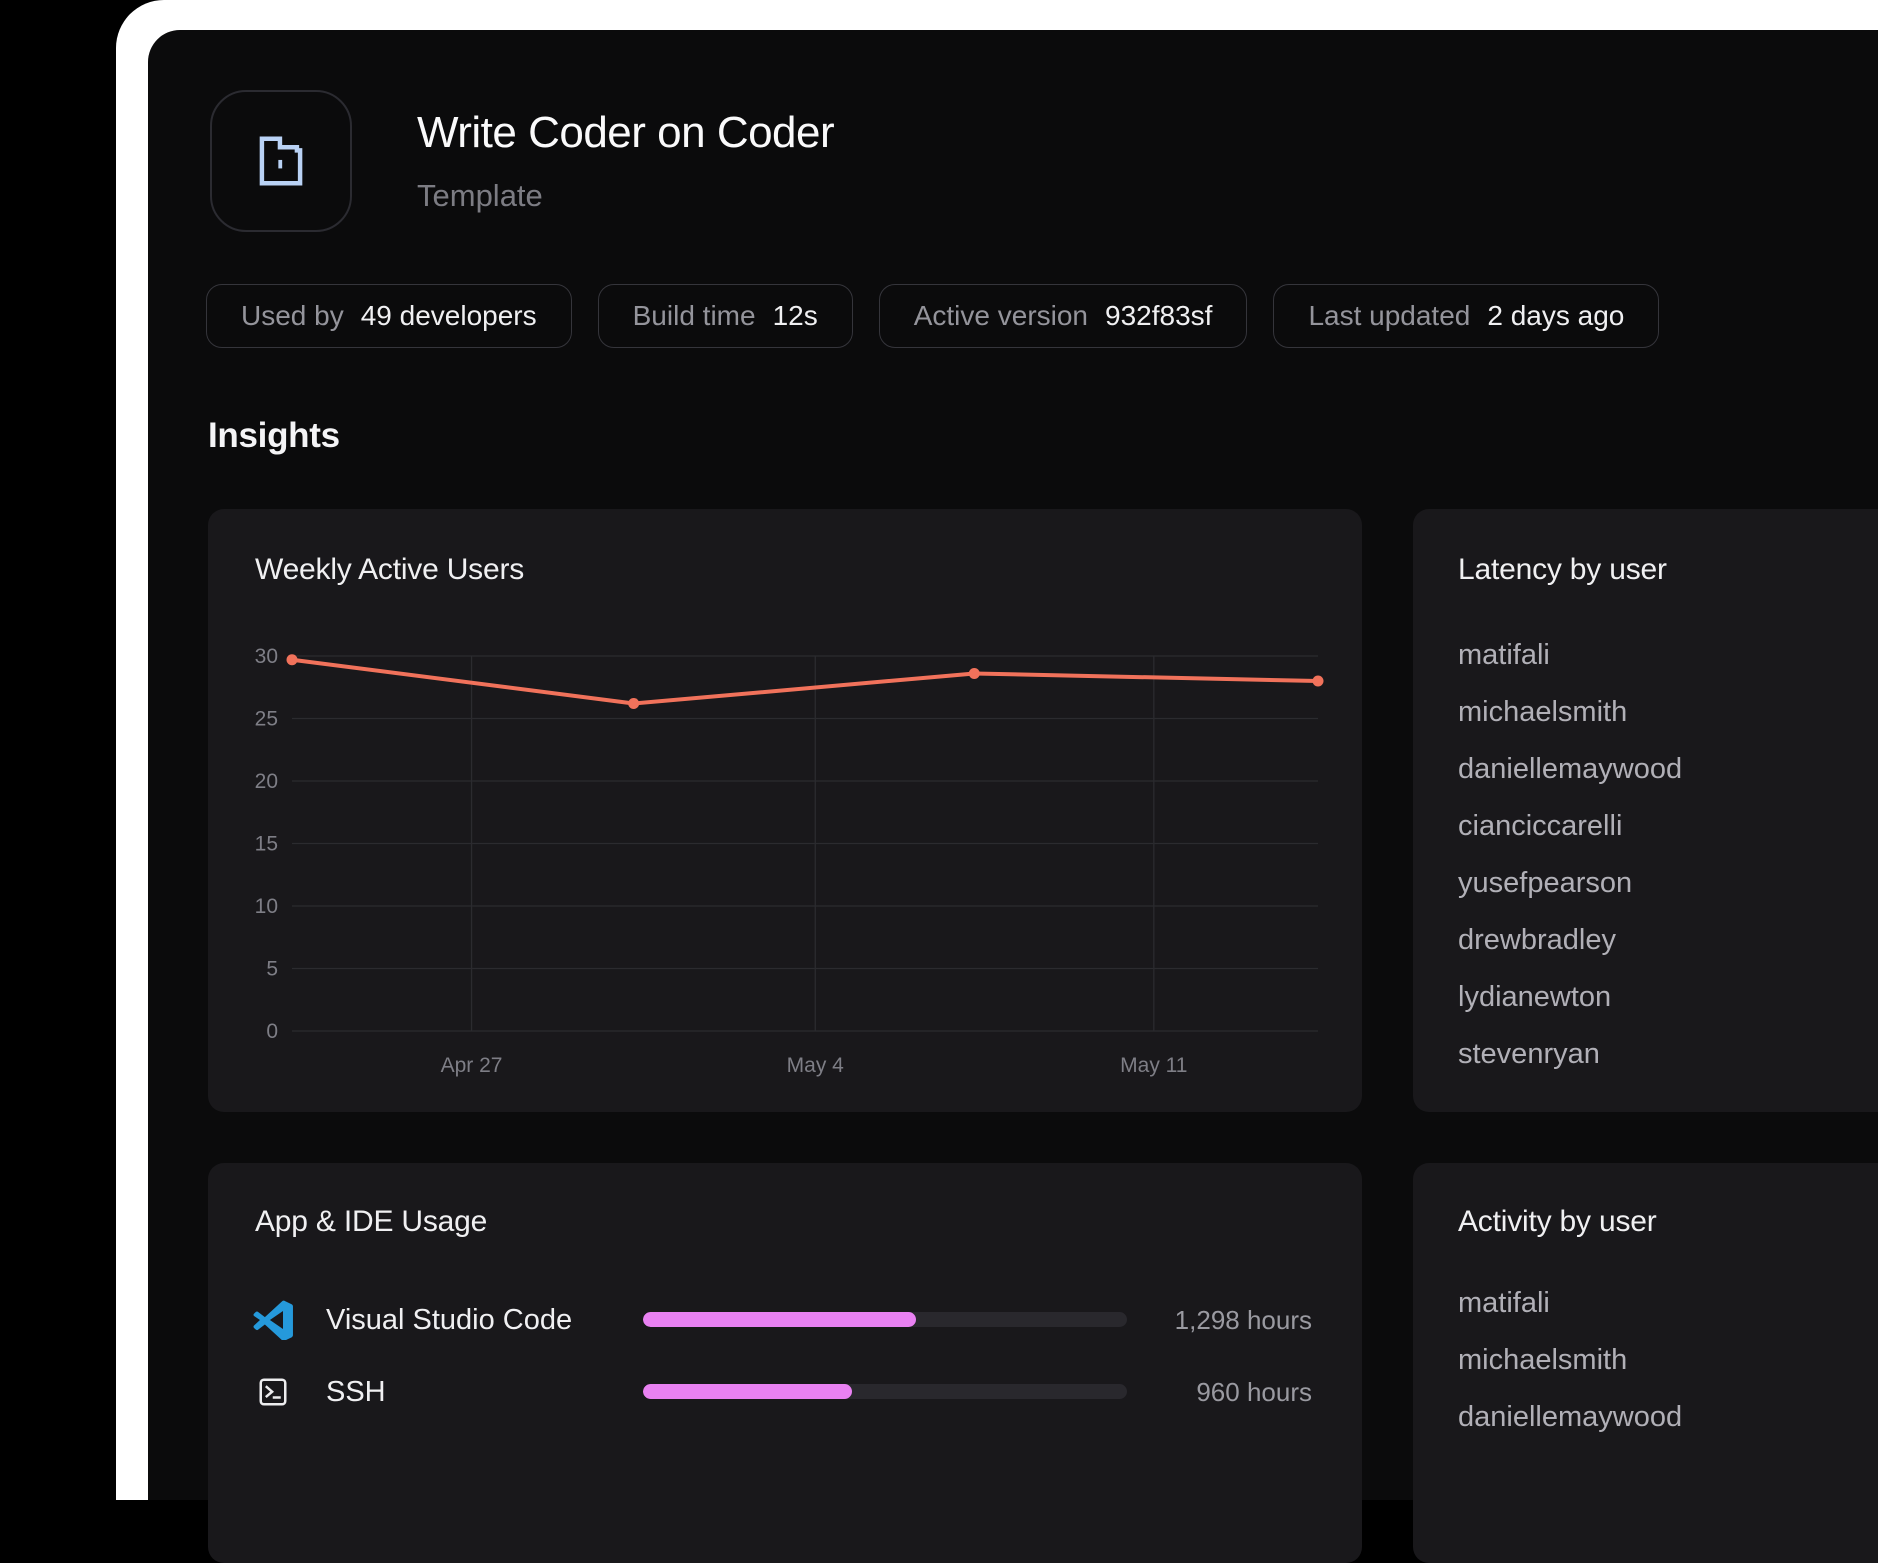 The height and width of the screenshot is (1563, 1878). I want to click on latency-by-user-title: Latency by user, so click(1562, 569).